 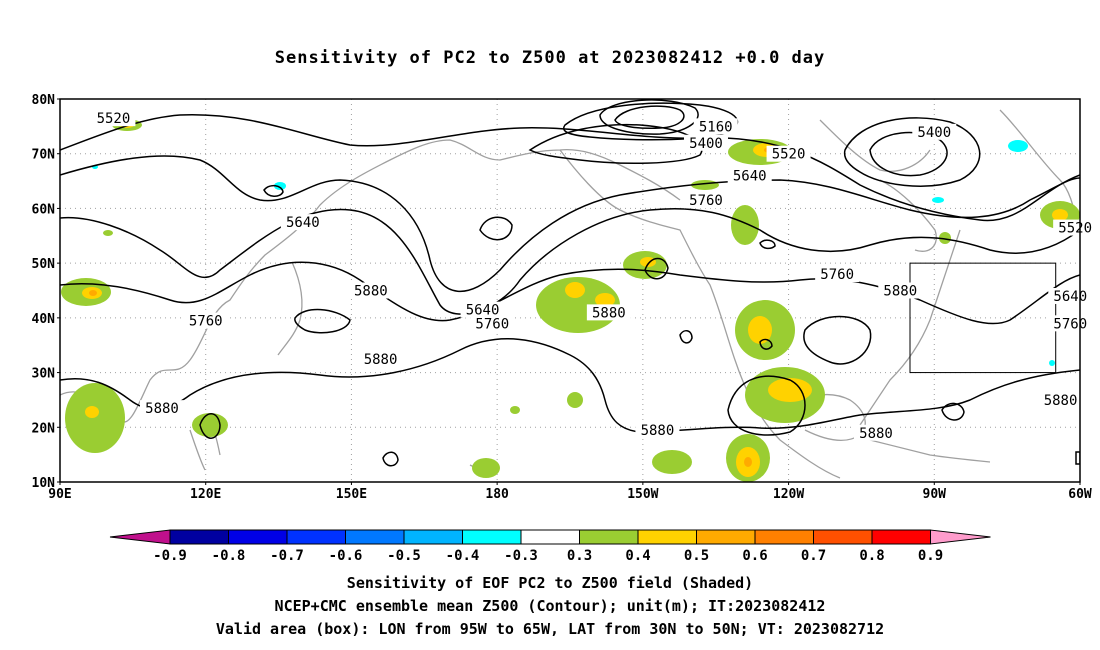 What do you see at coordinates (44, 209) in the screenshot?
I see `lat-label: 60N` at bounding box center [44, 209].